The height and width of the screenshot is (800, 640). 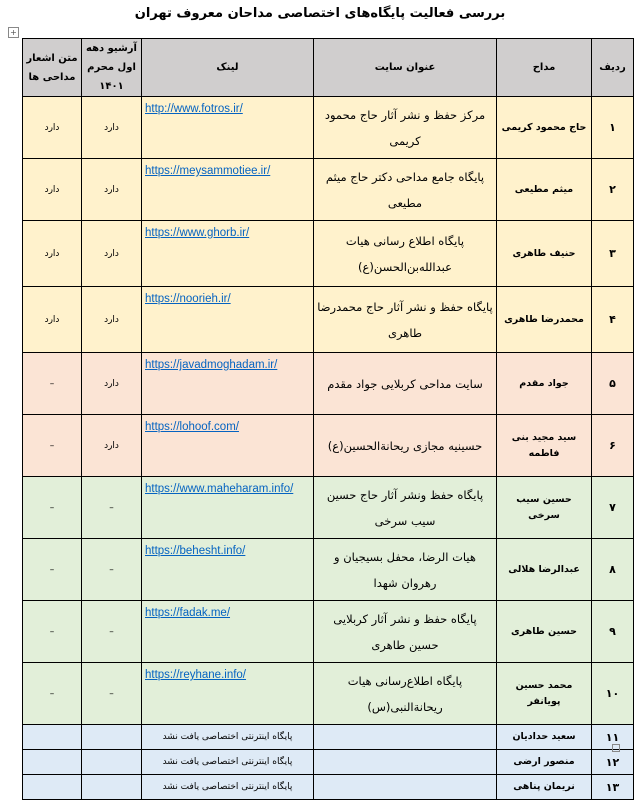 I want to click on link-cell: https://www.ghorb.ir/, so click(x=227, y=253).